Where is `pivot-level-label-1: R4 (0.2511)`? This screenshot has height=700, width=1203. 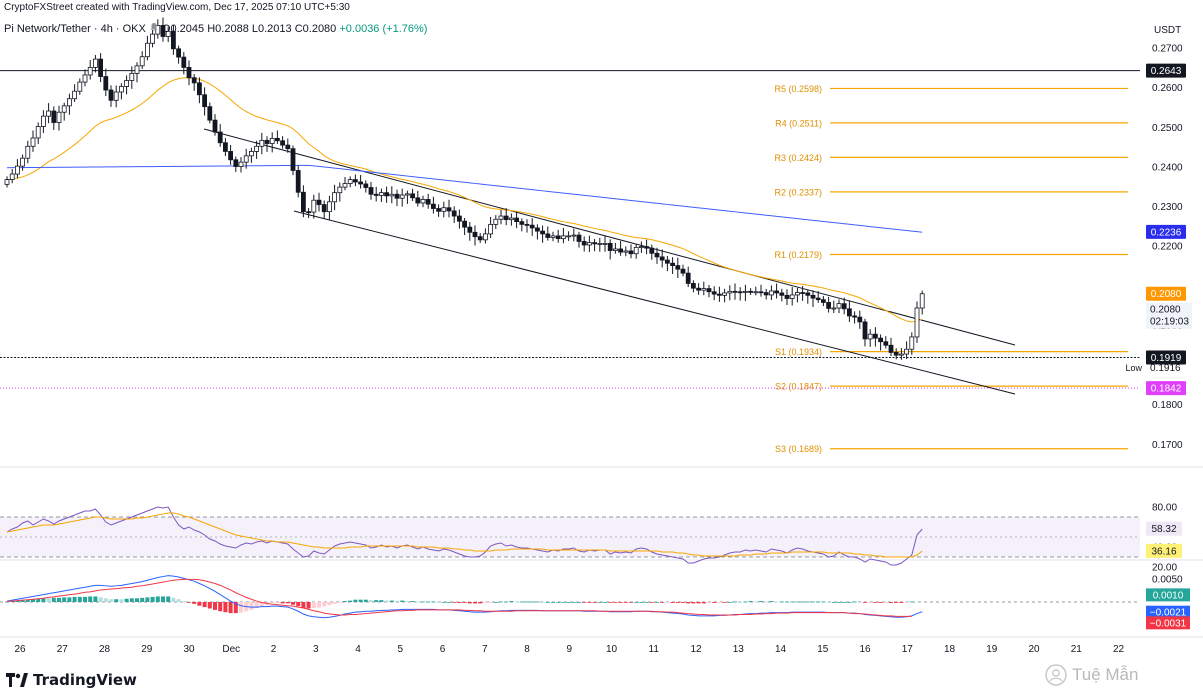
pivot-level-label-1: R4 (0.2511) is located at coordinates (798, 123).